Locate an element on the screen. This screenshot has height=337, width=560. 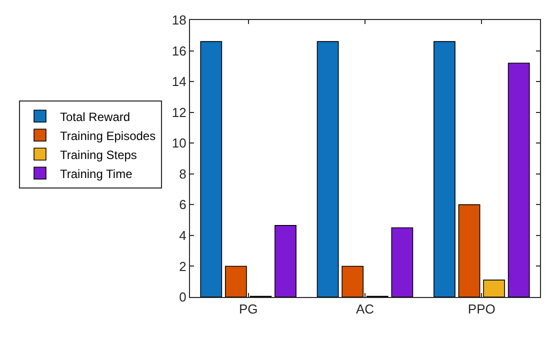
y-tick-label: 0 is located at coordinates (182, 297).